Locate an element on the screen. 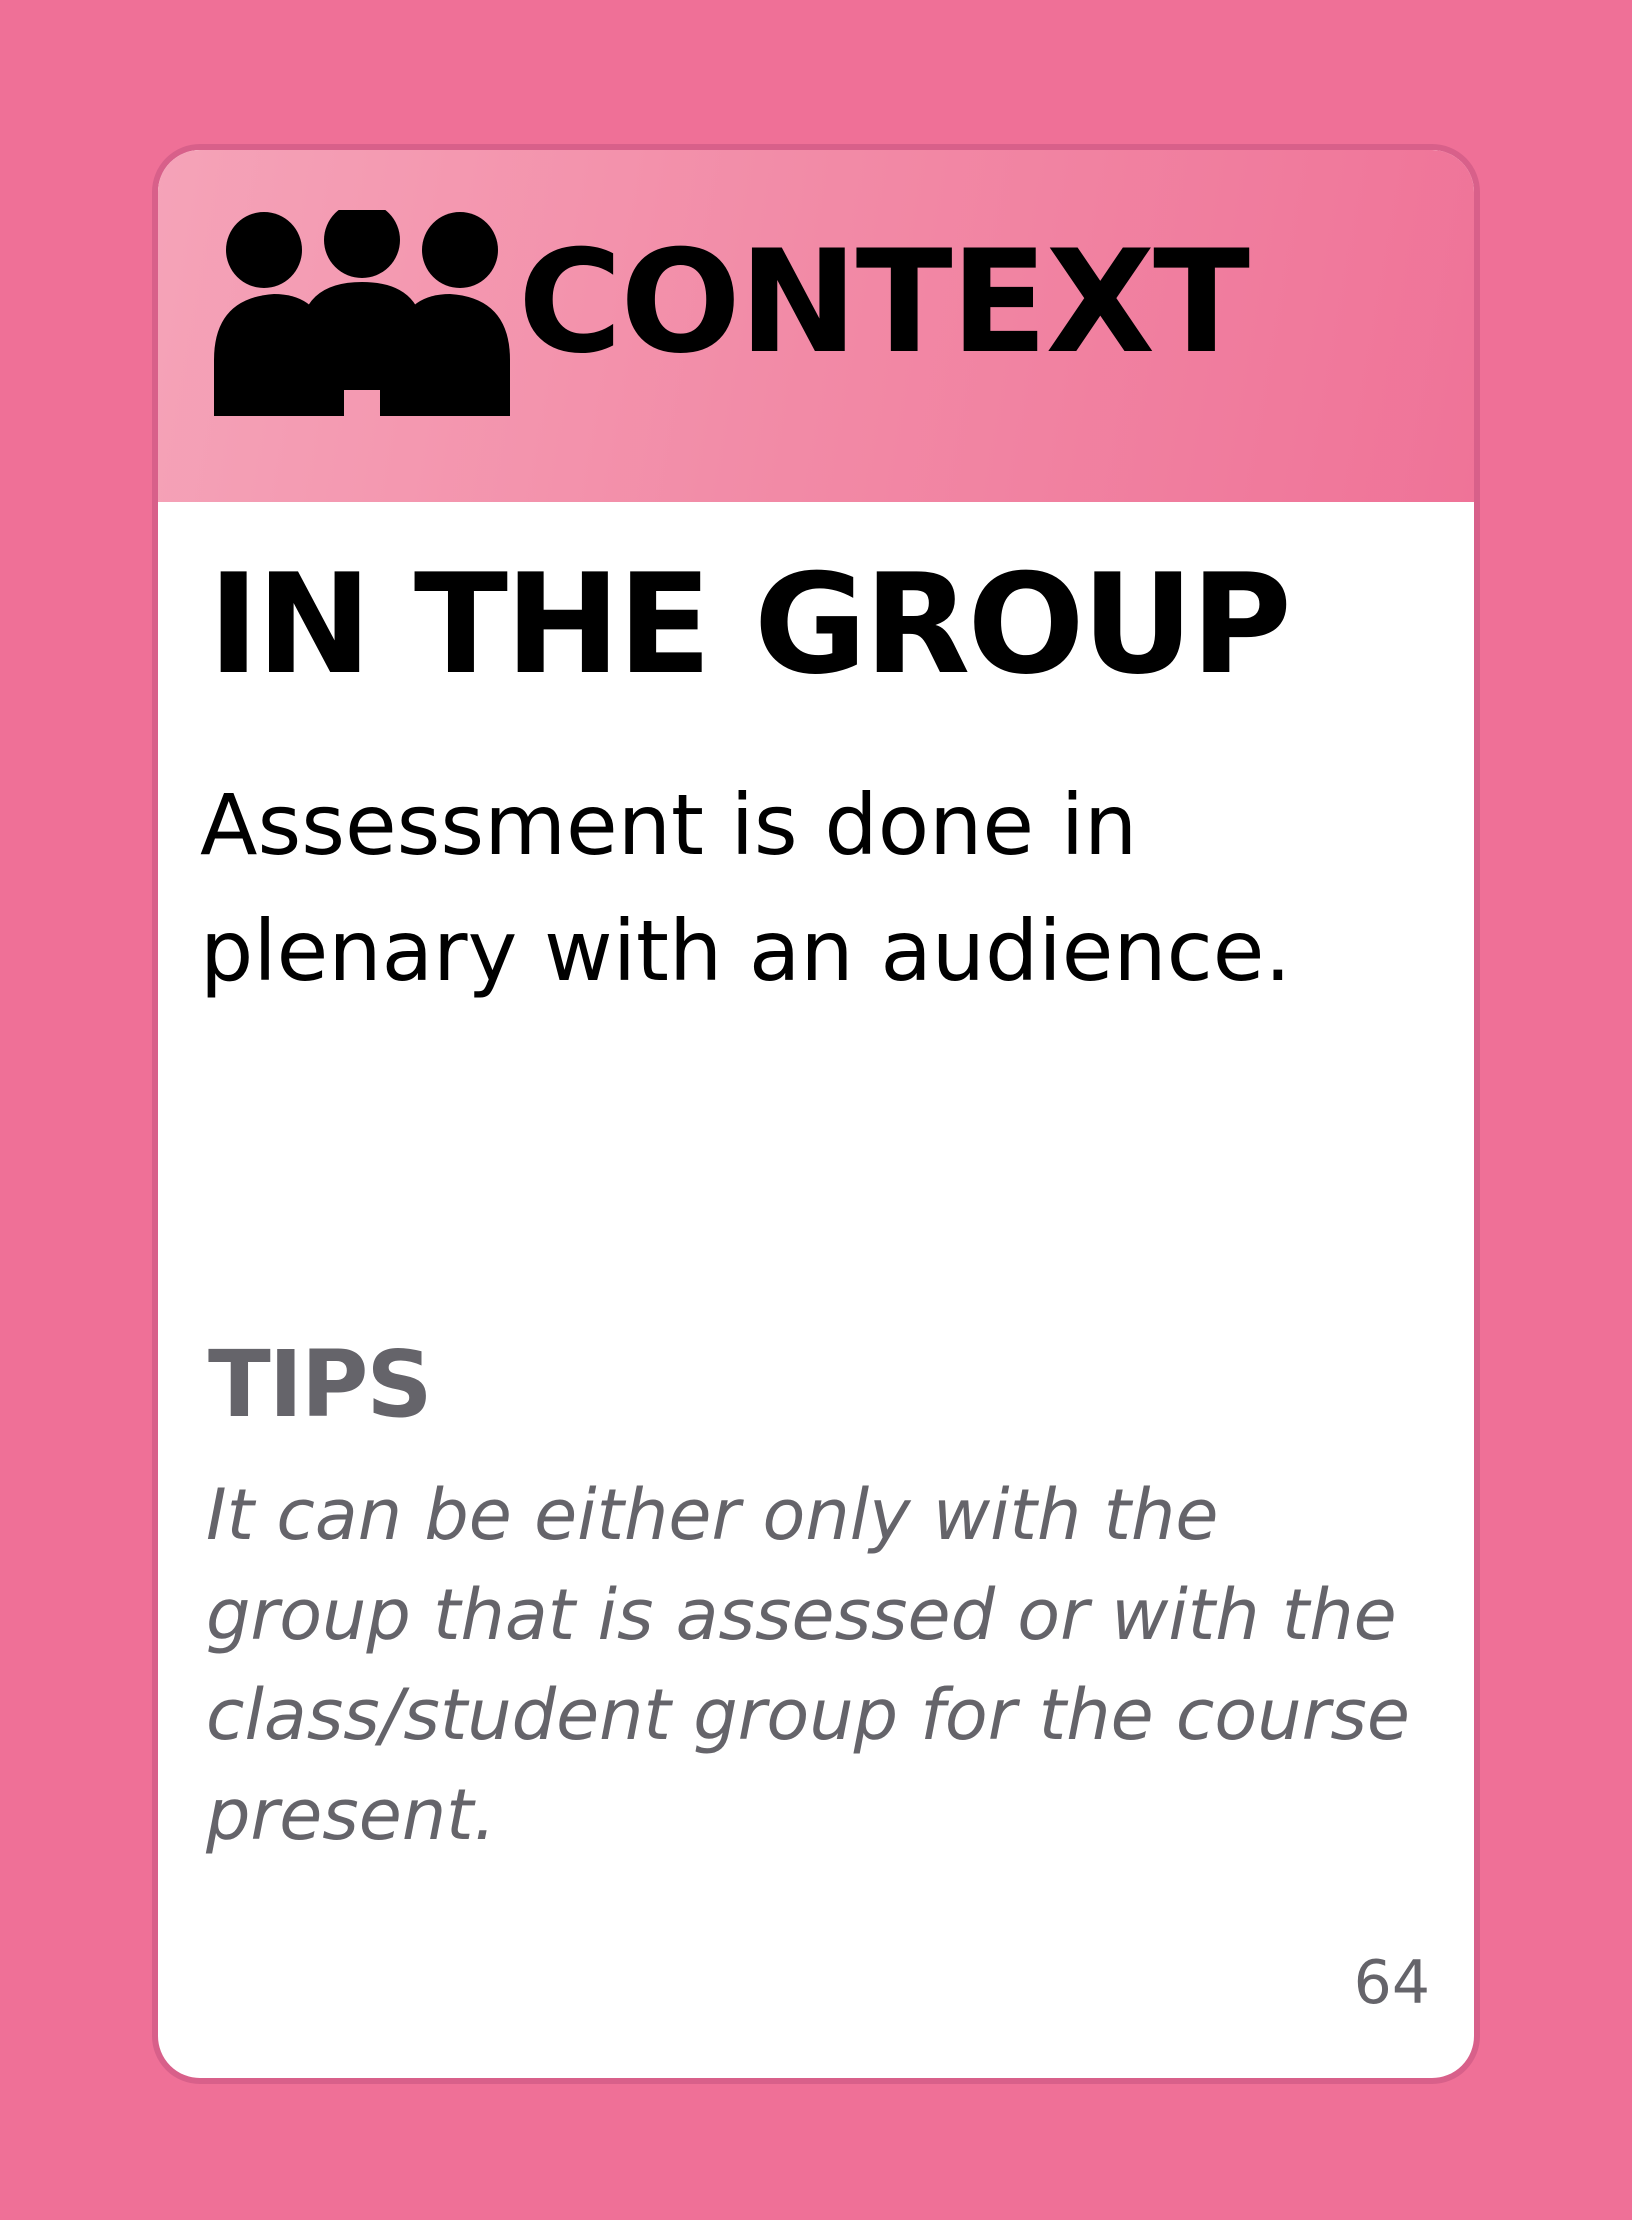 The height and width of the screenshot is (2220, 1632). page-number: 64 is located at coordinates (1391, 1983).